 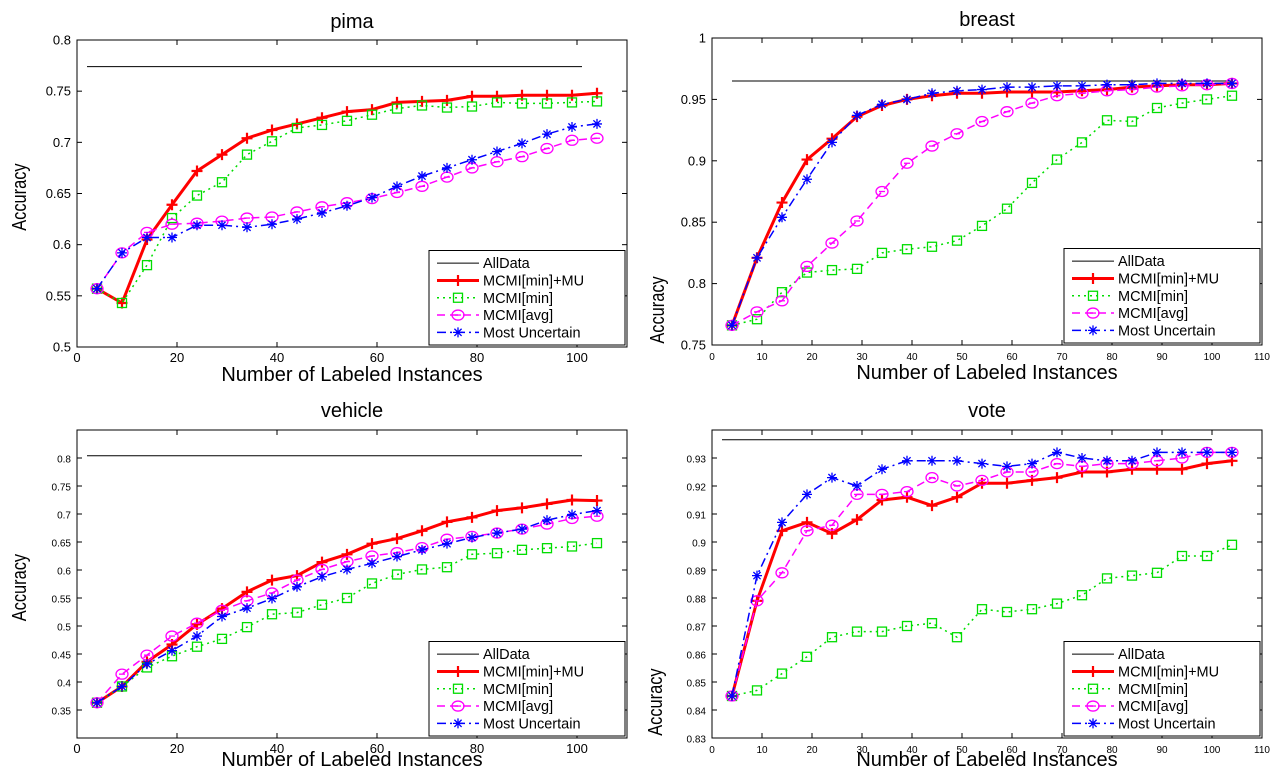 I want to click on x-tick-label: 30, so click(x=862, y=357).